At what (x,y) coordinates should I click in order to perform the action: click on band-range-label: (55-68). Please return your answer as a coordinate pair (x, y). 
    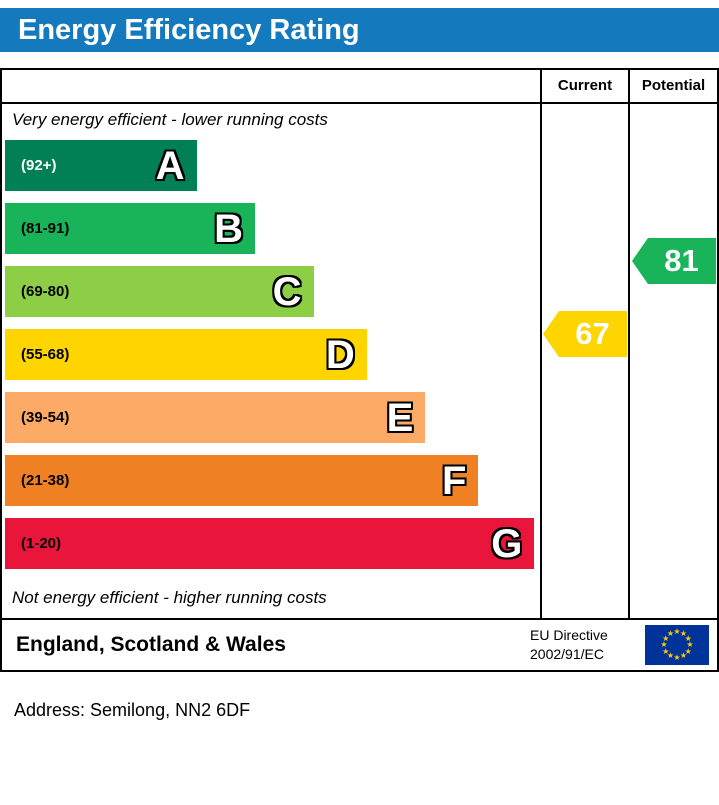
    Looking at the image, I should click on (45, 354).